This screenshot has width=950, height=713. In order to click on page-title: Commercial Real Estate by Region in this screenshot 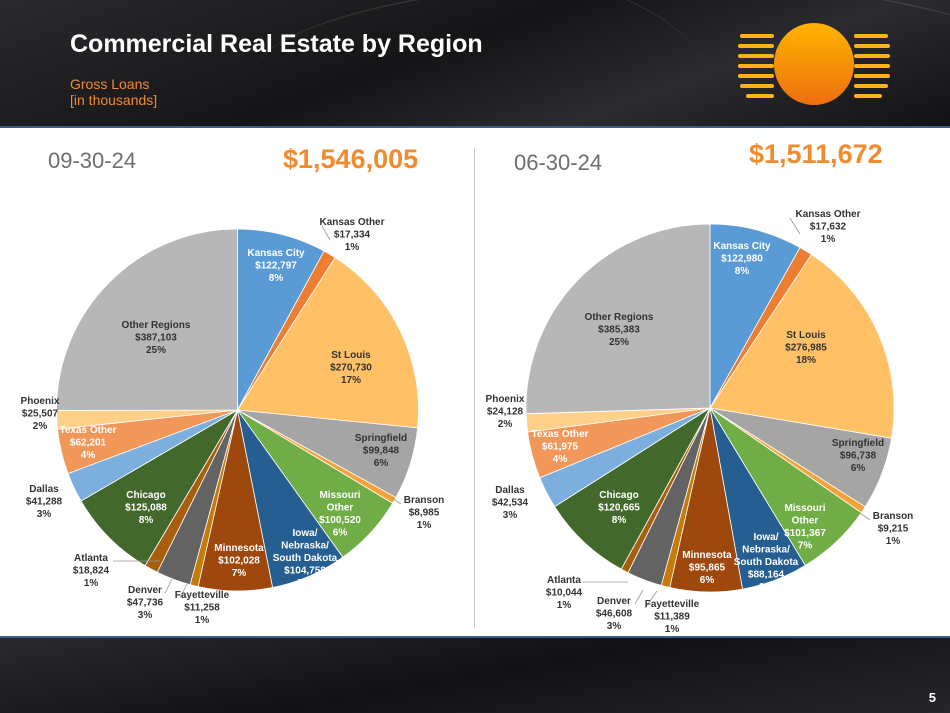, I will do `click(276, 44)`.